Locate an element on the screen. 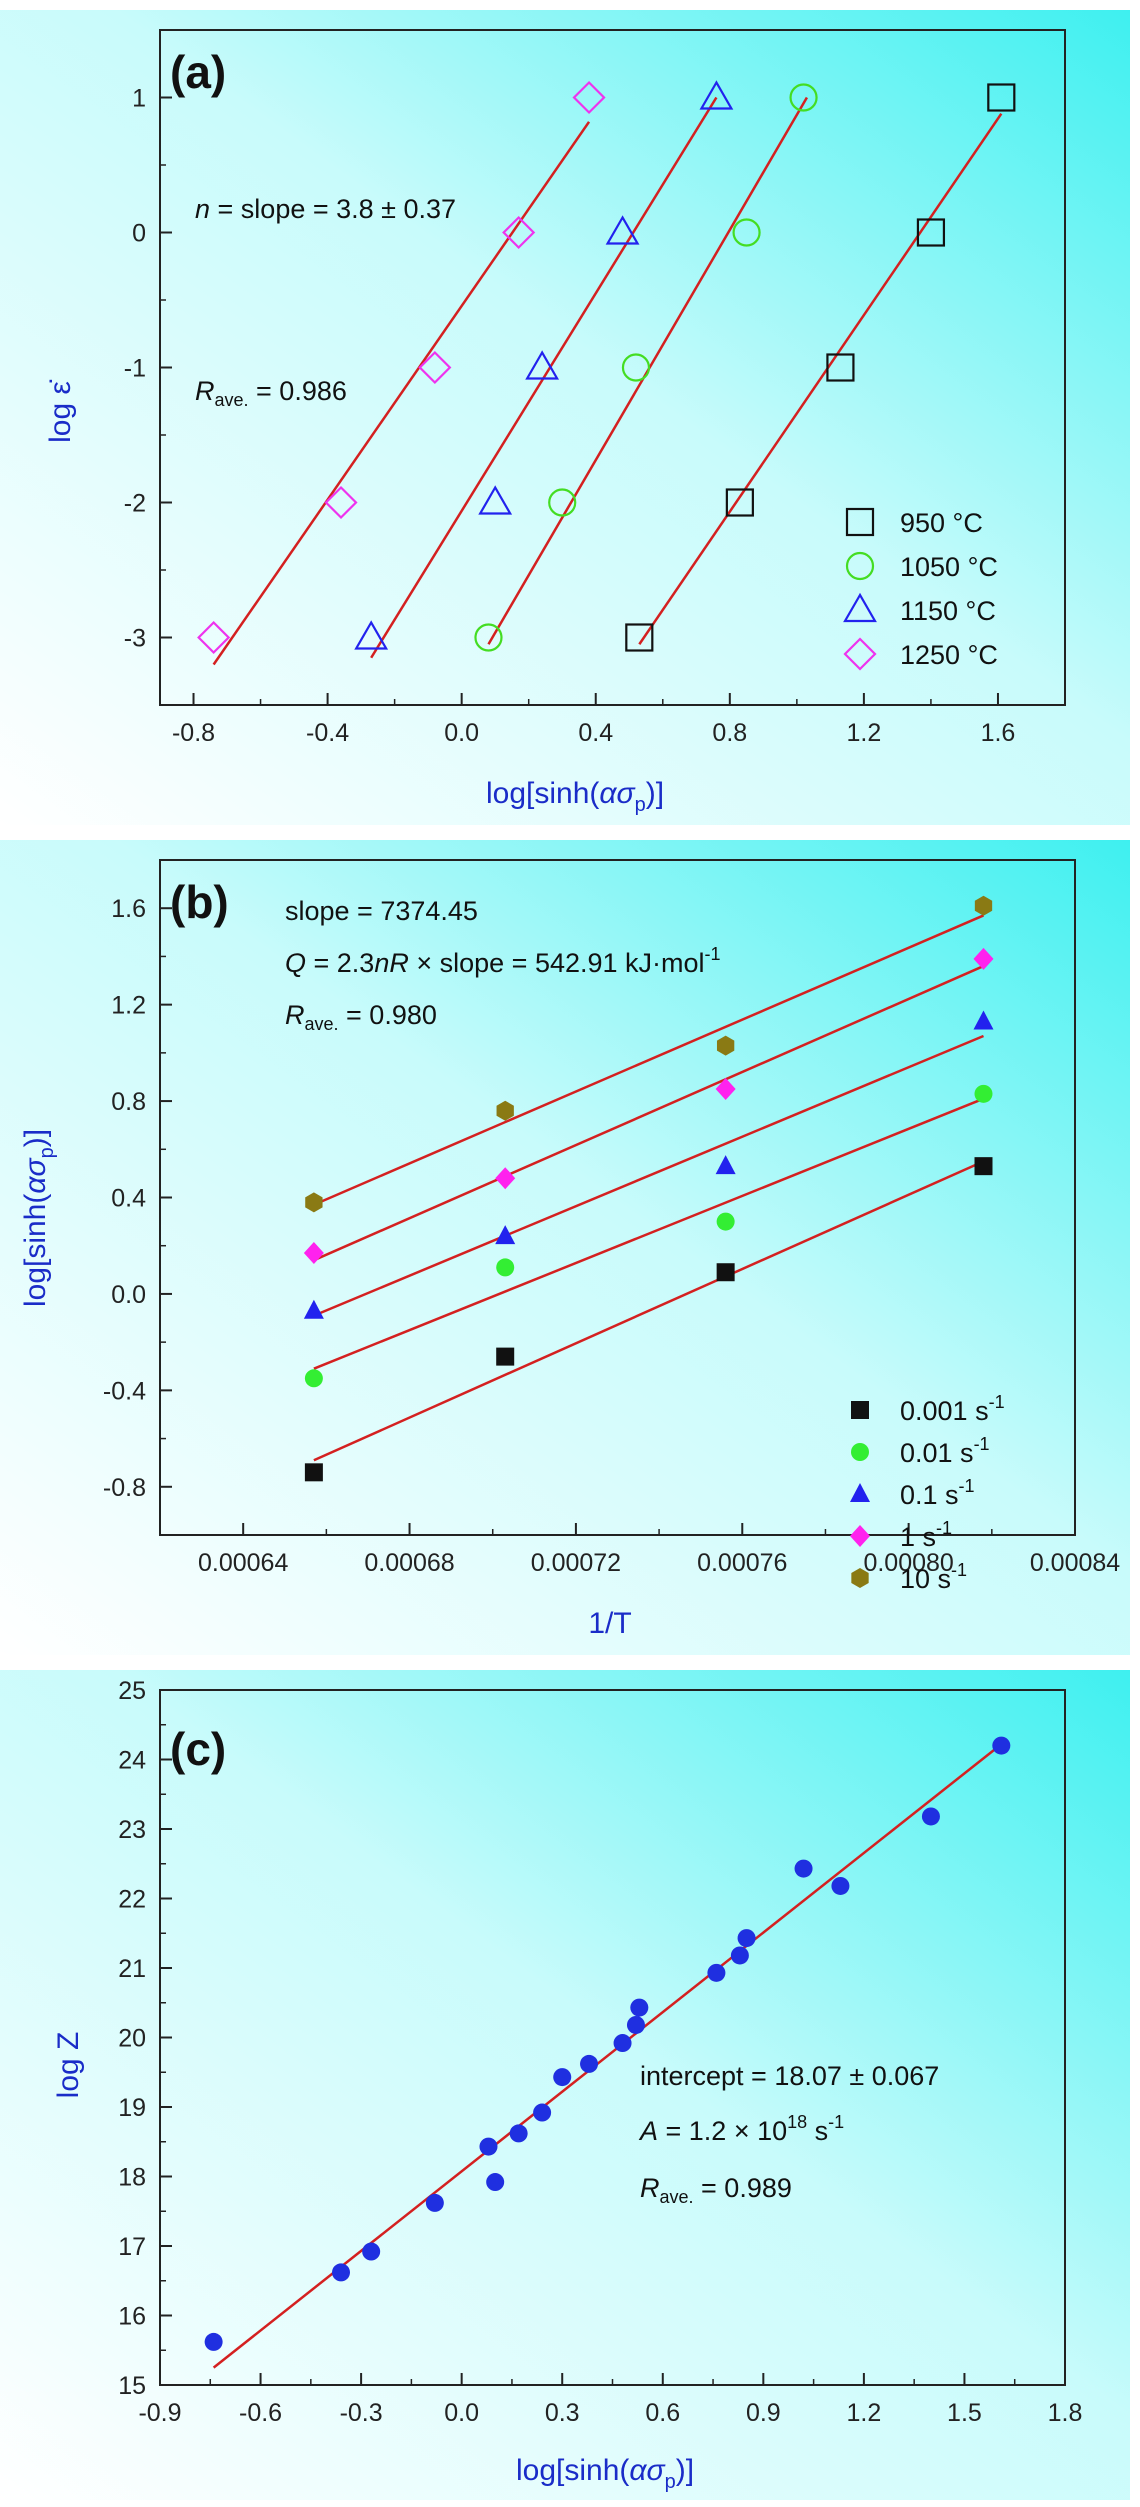 The height and width of the screenshot is (2507, 1140). chart-c-y-tick-label: 23 is located at coordinates (132, 1830).